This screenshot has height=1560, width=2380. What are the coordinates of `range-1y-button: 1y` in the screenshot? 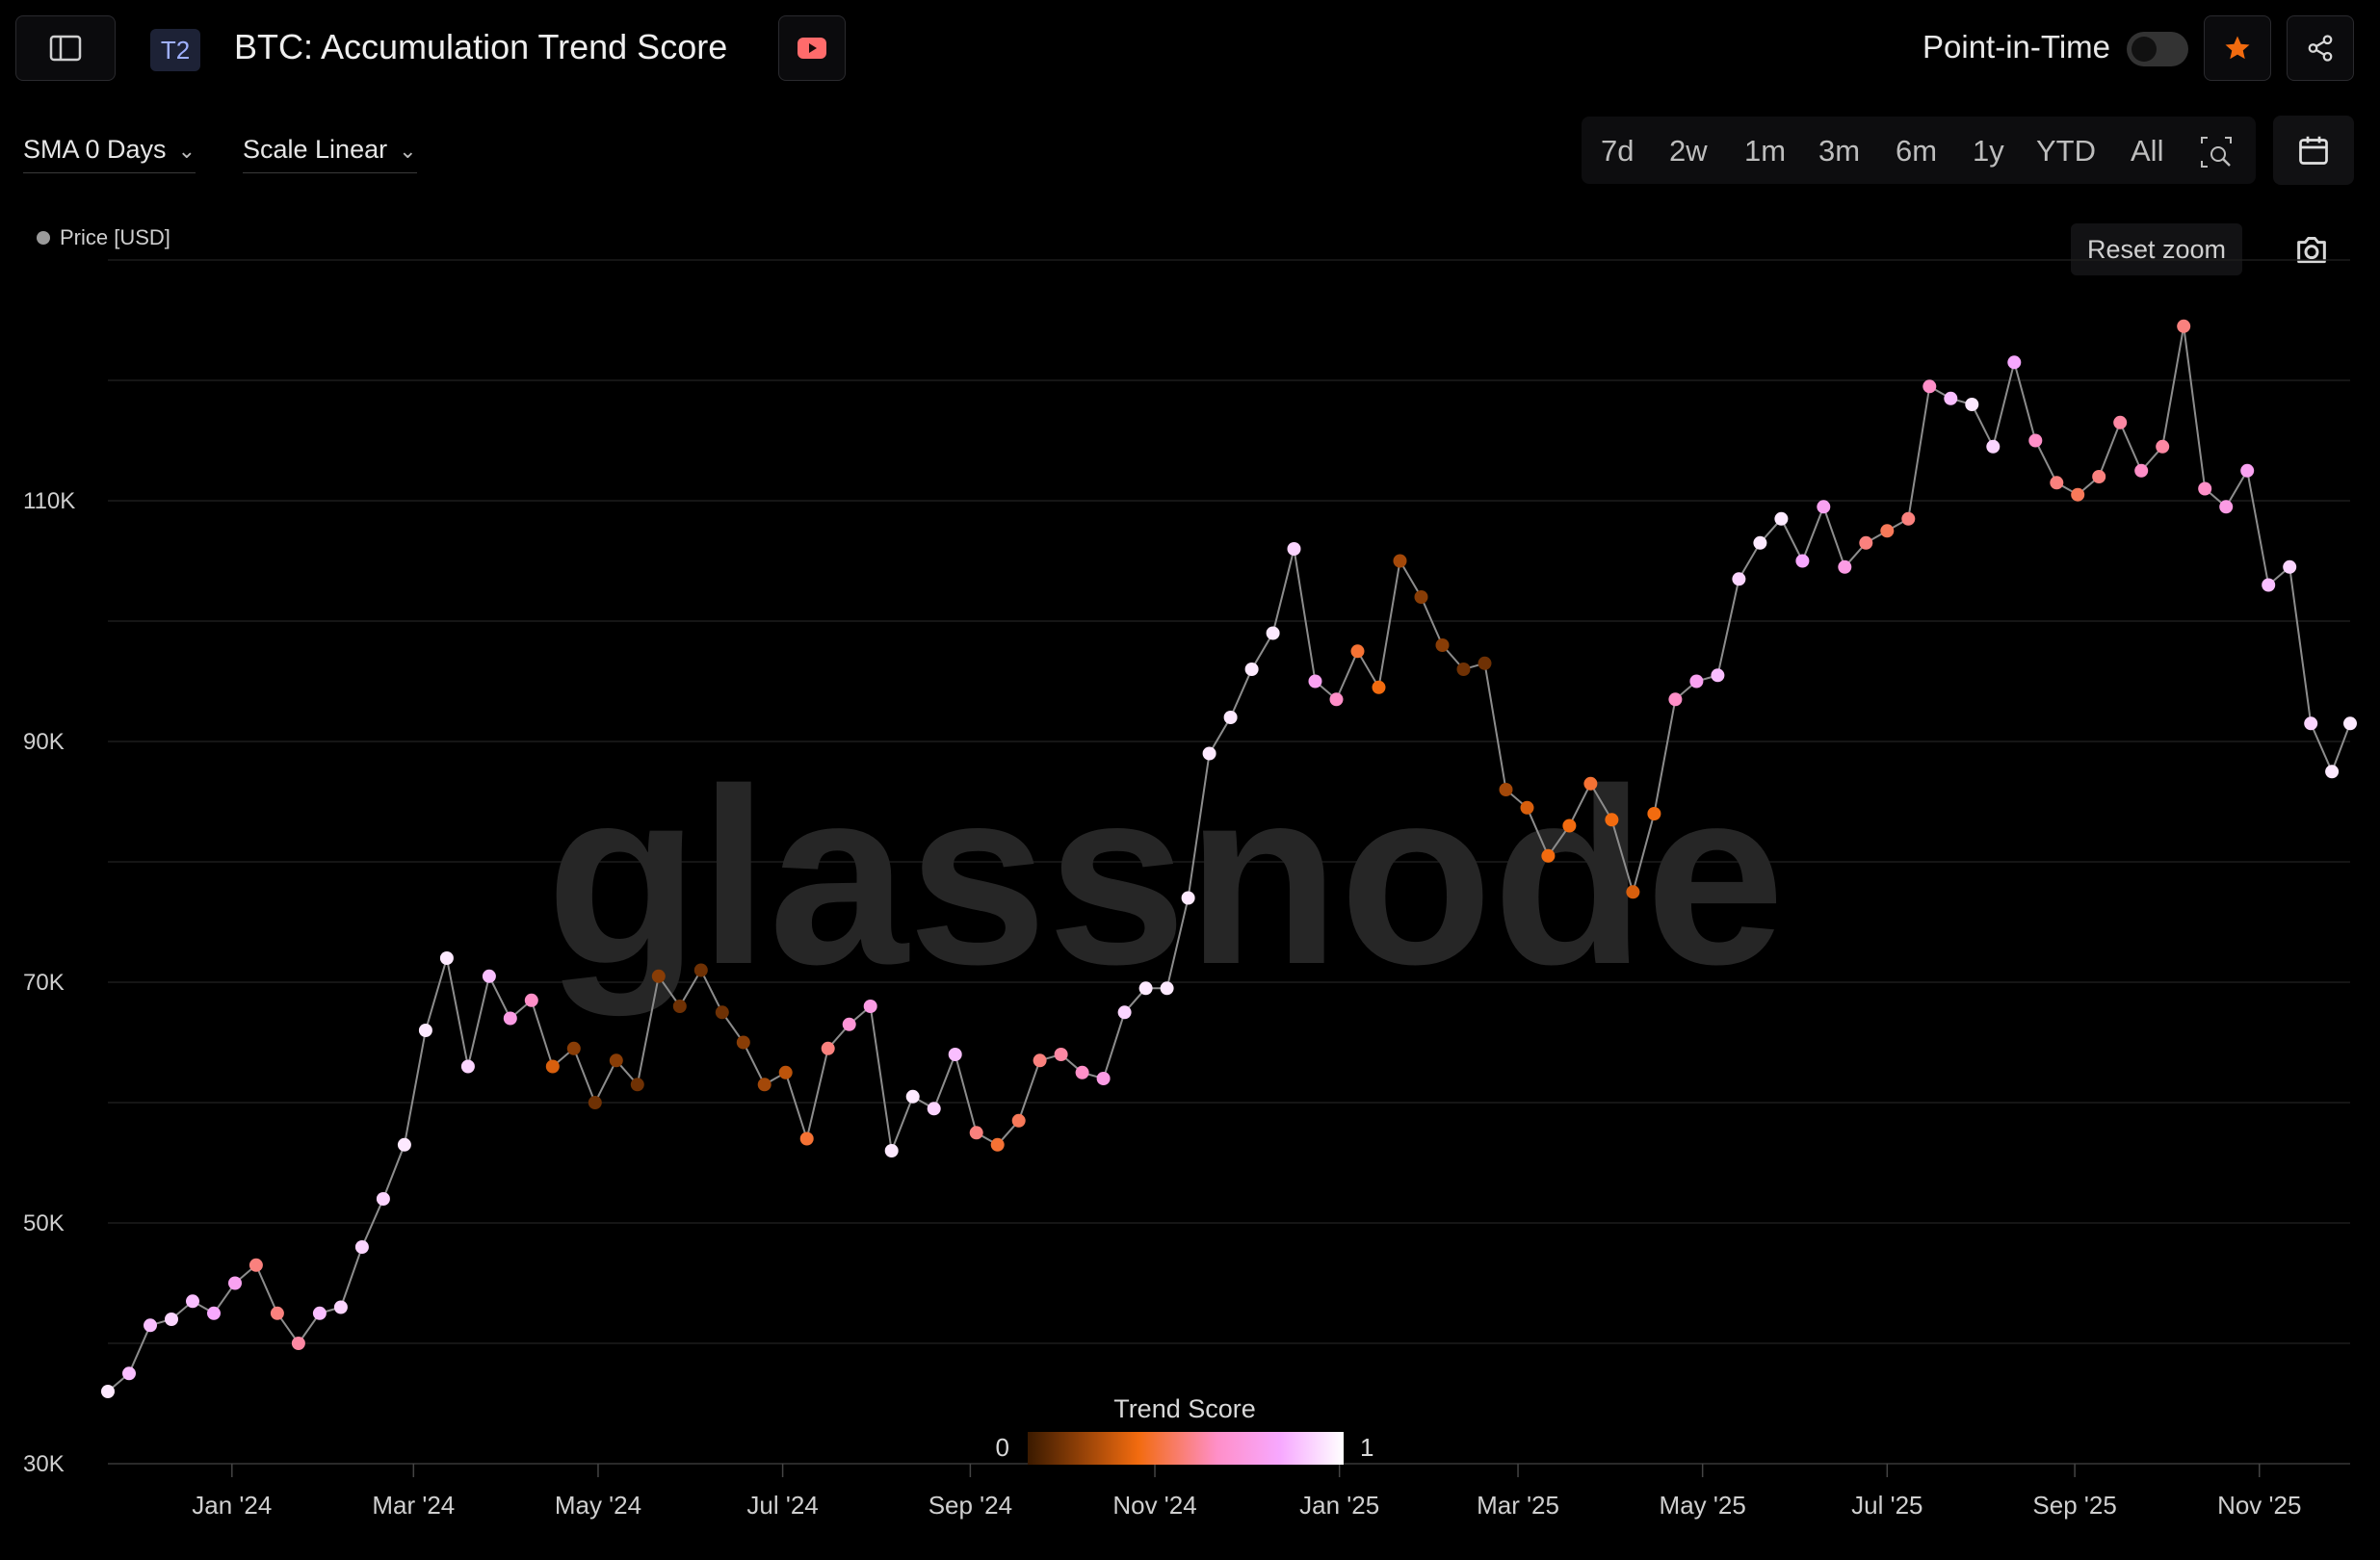 It's located at (1989, 151).